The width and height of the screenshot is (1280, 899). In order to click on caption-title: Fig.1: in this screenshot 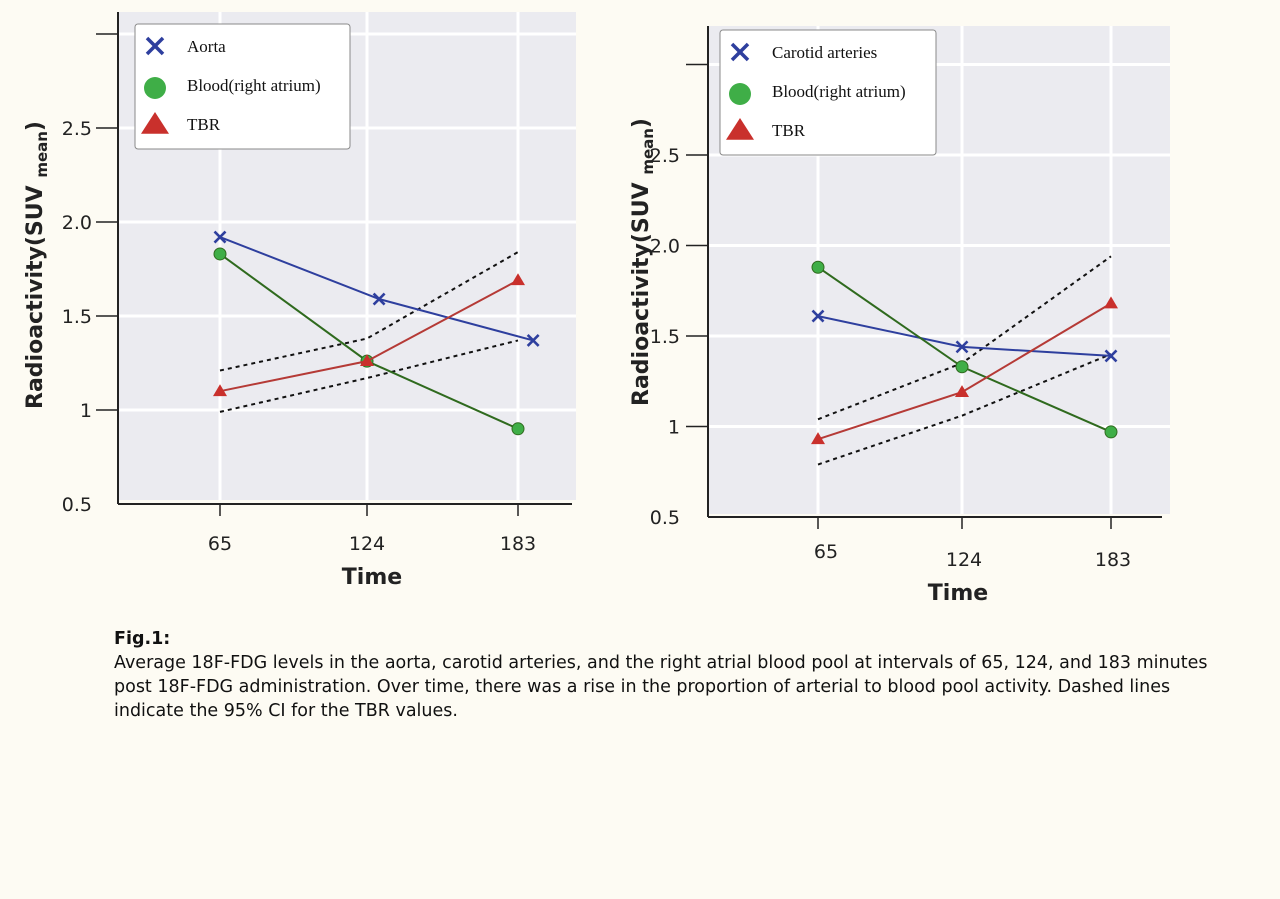, I will do `click(142, 639)`.